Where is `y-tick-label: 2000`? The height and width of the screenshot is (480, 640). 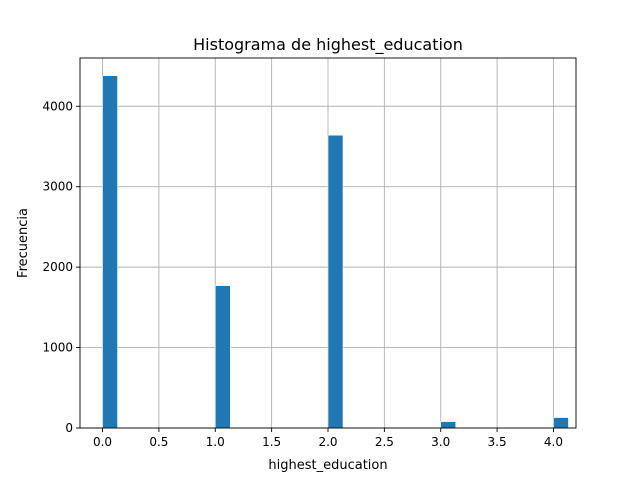
y-tick-label: 2000 is located at coordinates (57, 267).